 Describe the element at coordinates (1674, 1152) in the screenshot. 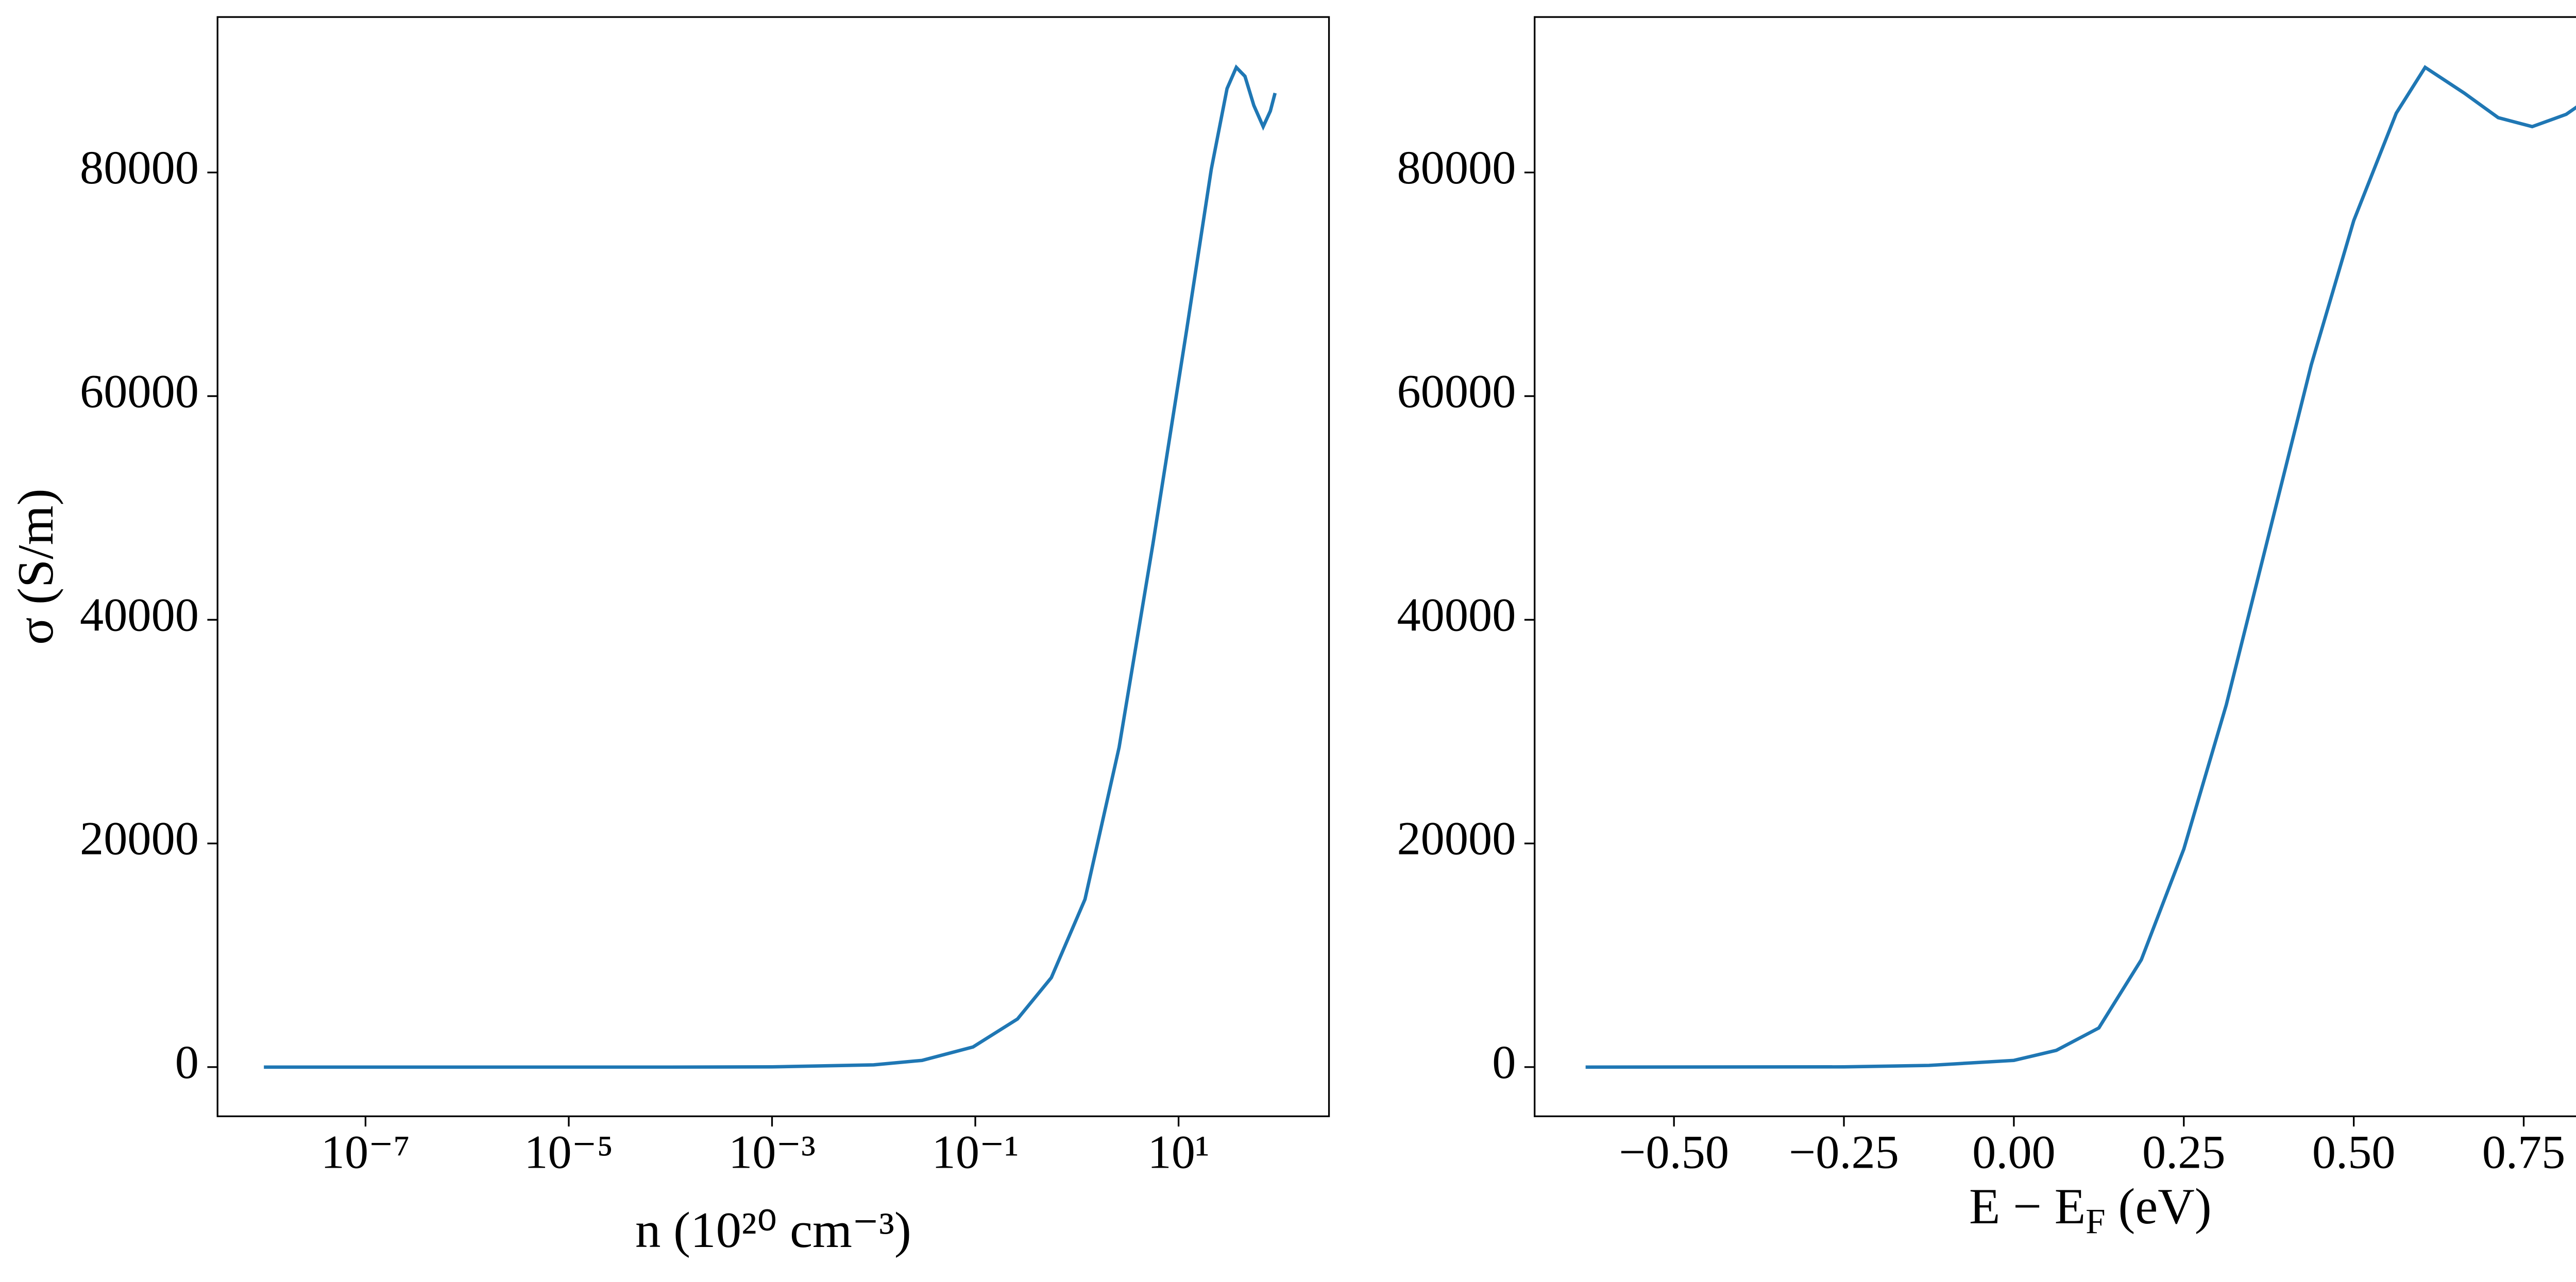

I see `x-tick-label: −0.50` at that location.